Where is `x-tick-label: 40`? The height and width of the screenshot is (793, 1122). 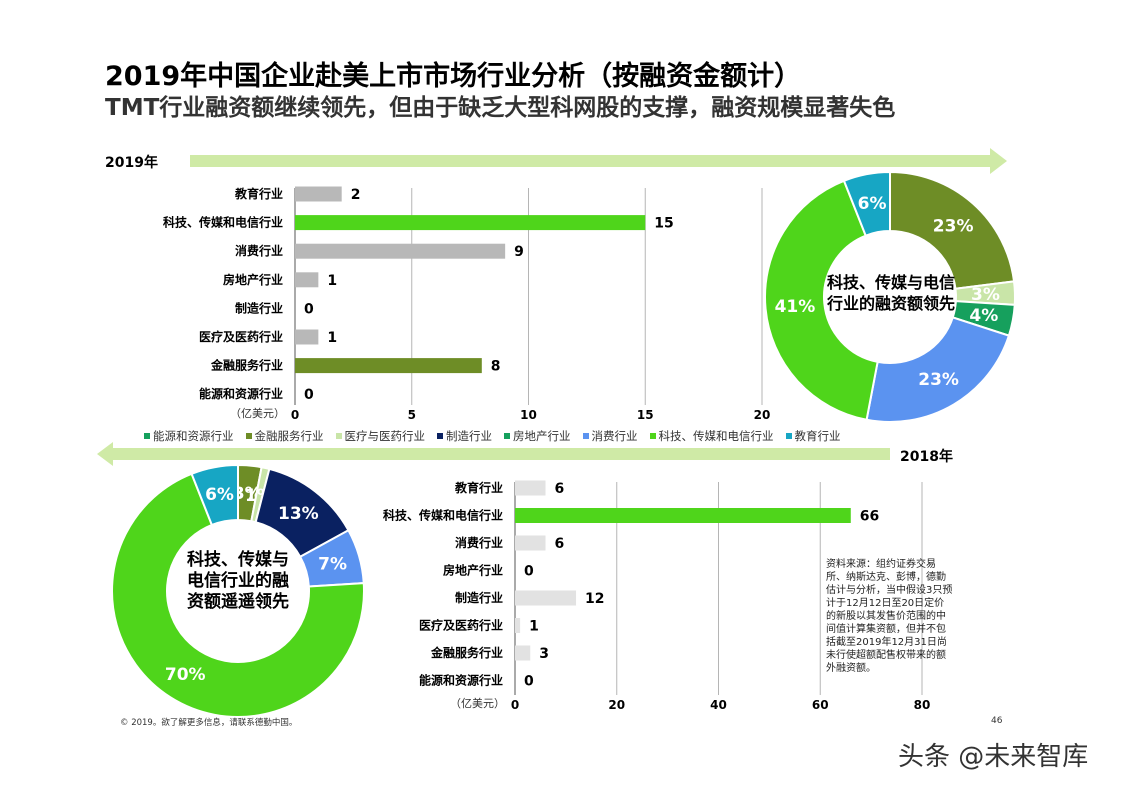 x-tick-label: 40 is located at coordinates (718, 705).